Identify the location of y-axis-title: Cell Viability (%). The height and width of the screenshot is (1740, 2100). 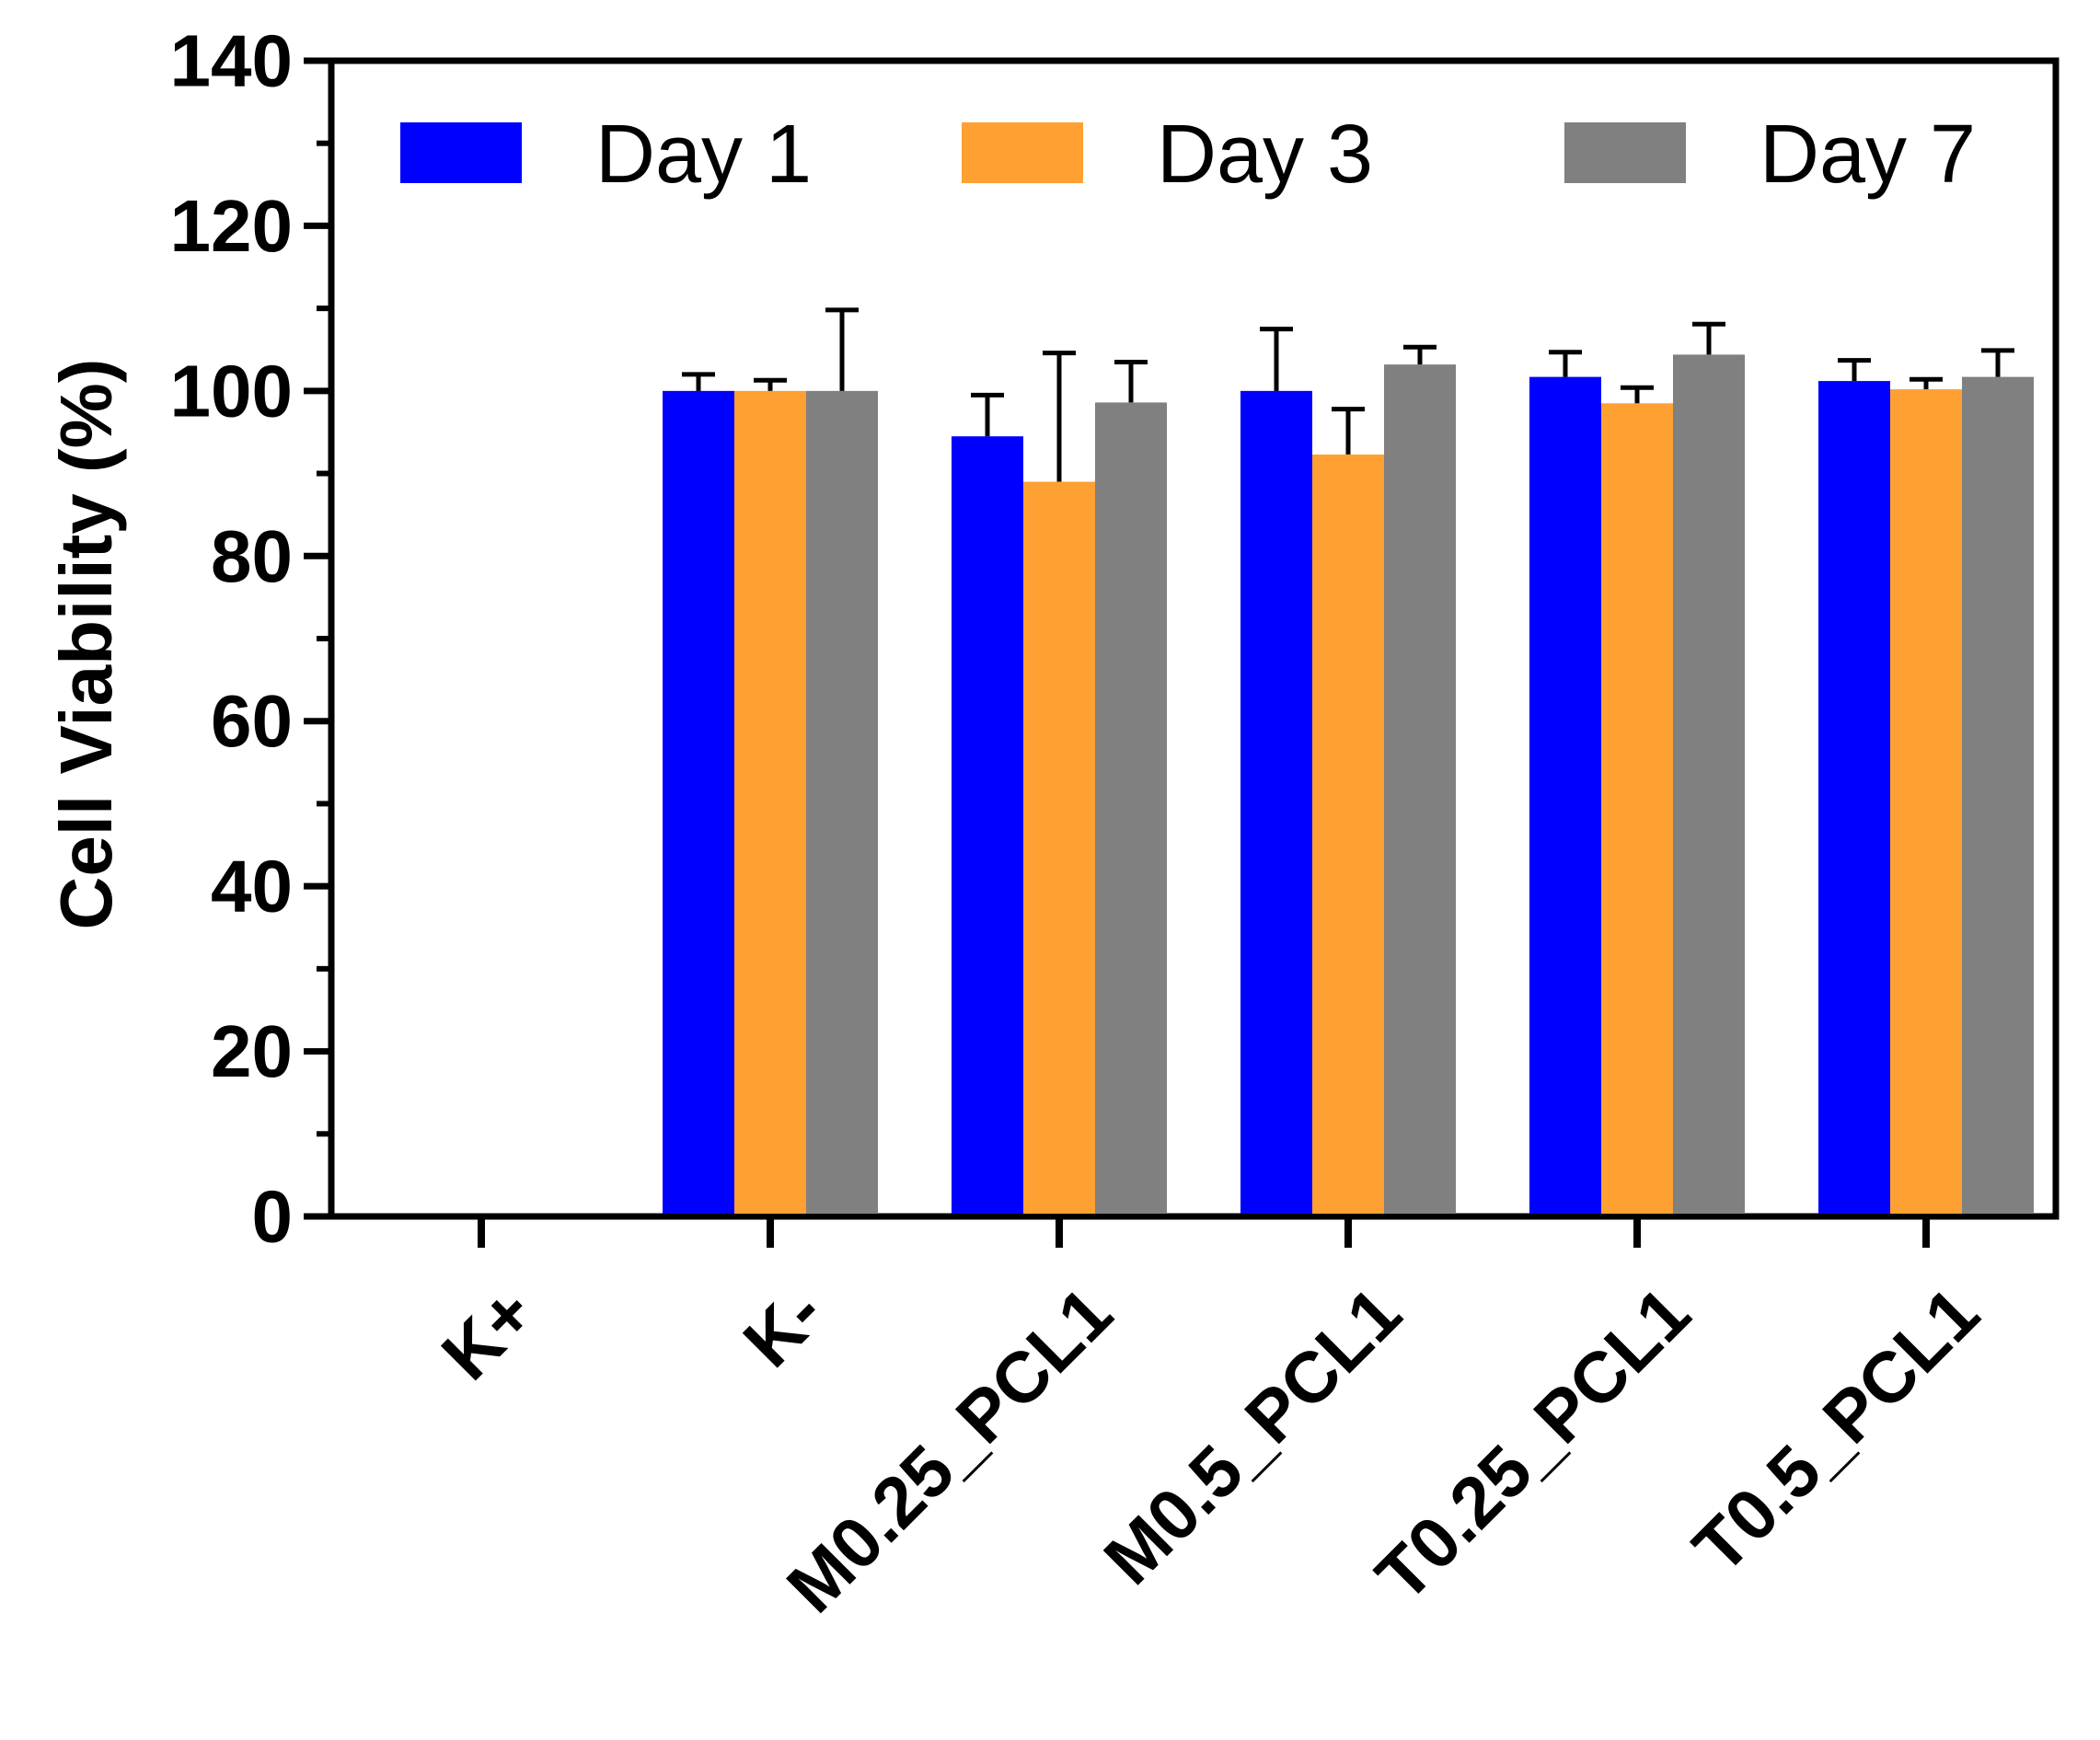
(86, 644).